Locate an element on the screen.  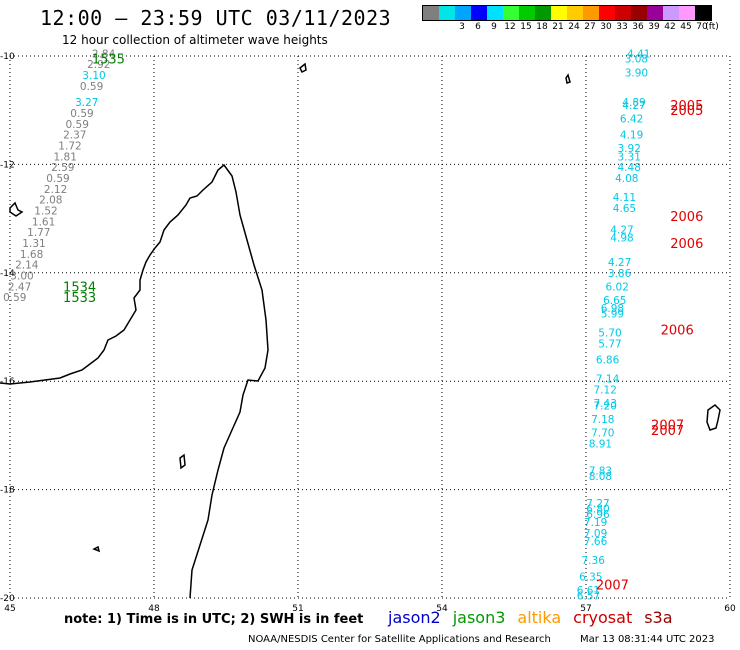
wave-height-label: 7.09 is located at coordinates (595, 534).